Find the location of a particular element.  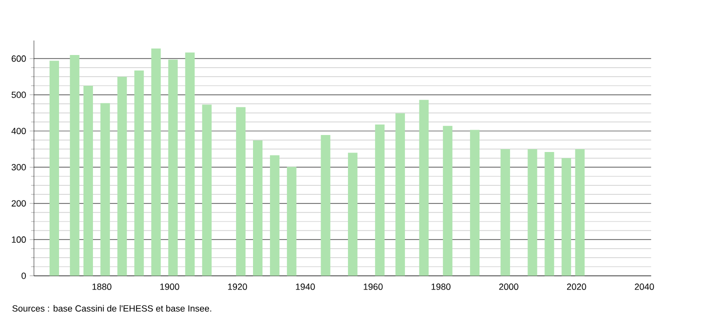

x-tick-label: 1900 is located at coordinates (170, 287).